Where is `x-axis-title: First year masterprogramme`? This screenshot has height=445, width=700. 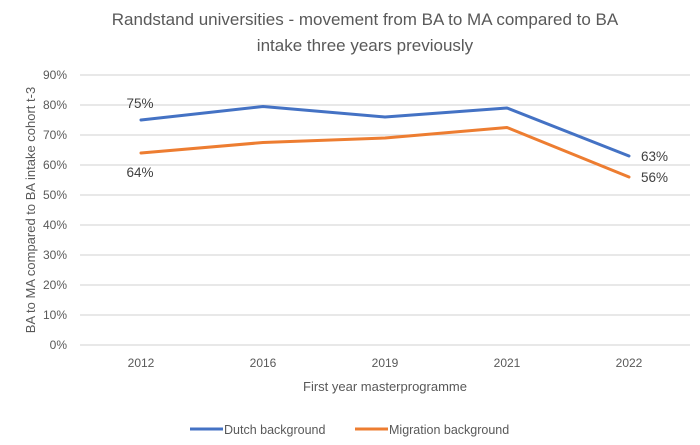
x-axis-title: First year masterprogramme is located at coordinates (385, 386).